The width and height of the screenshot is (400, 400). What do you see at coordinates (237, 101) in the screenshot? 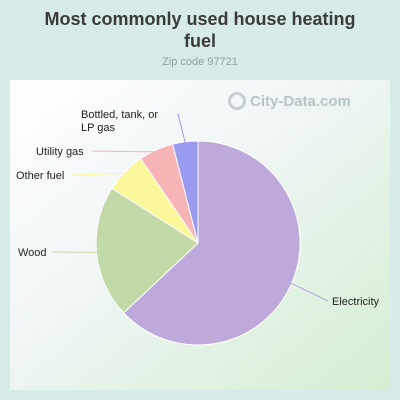
I see `magnifier-icon` at bounding box center [237, 101].